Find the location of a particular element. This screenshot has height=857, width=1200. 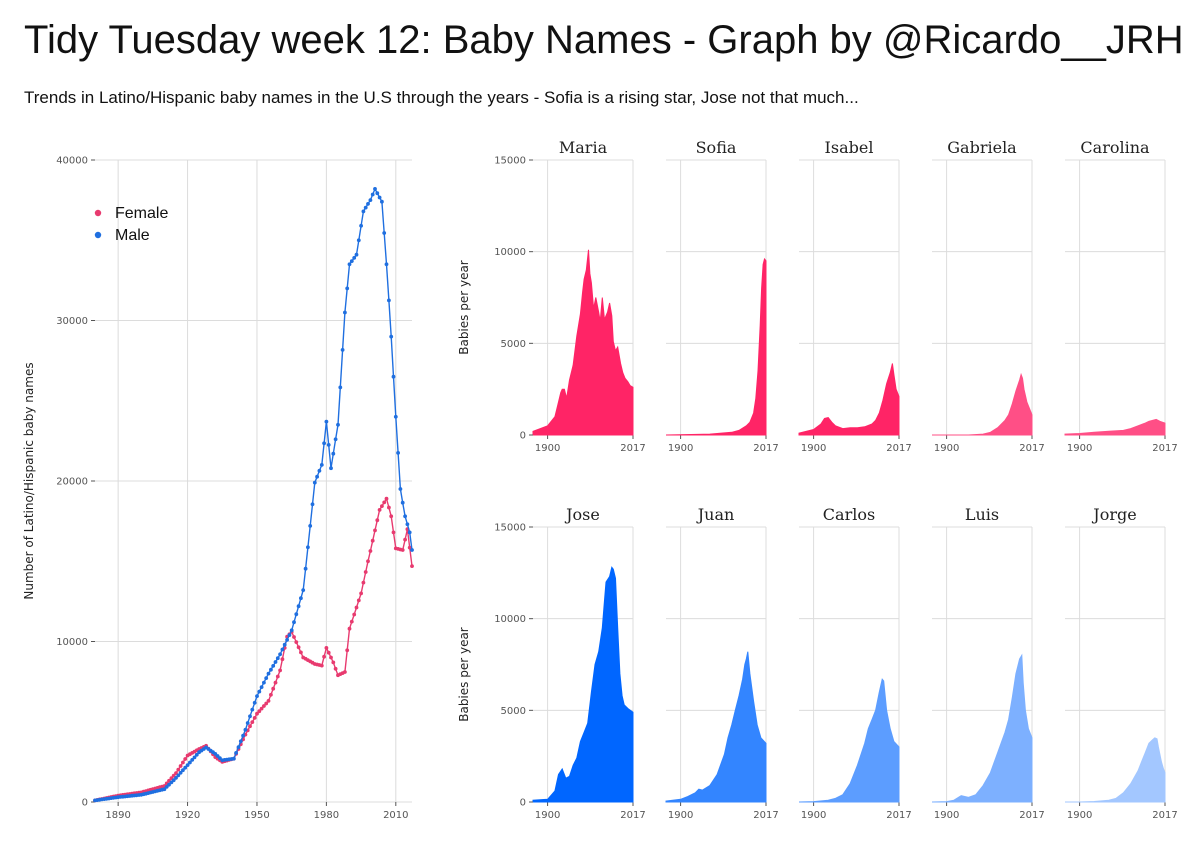

panel-title-carolina: Carolina is located at coordinates (1115, 147).